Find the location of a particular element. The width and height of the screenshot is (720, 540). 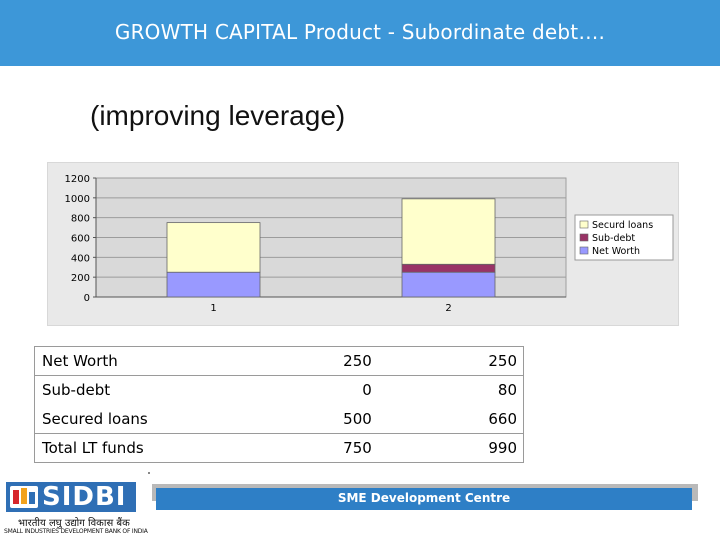

table-row: Net Worth 250 250 is located at coordinates (279, 361).